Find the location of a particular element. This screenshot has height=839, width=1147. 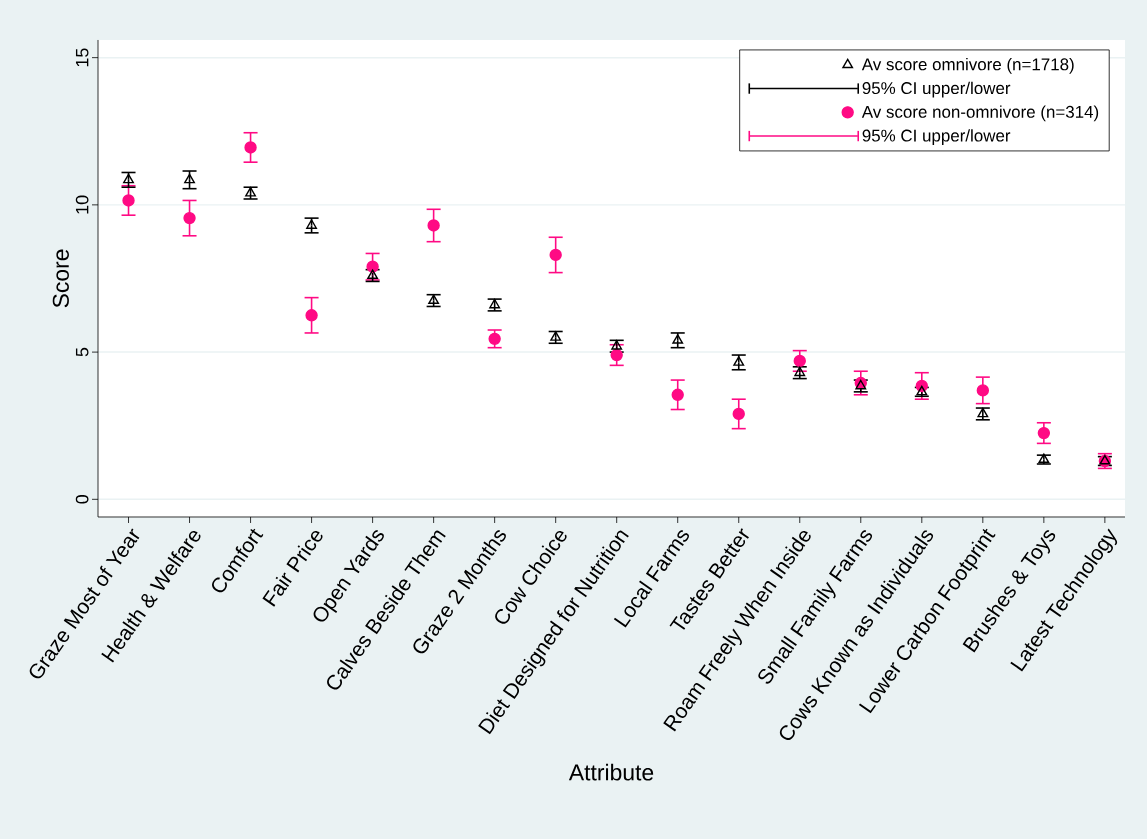

legend-label: Av score omnivore (n=1718) is located at coordinates (967, 65).